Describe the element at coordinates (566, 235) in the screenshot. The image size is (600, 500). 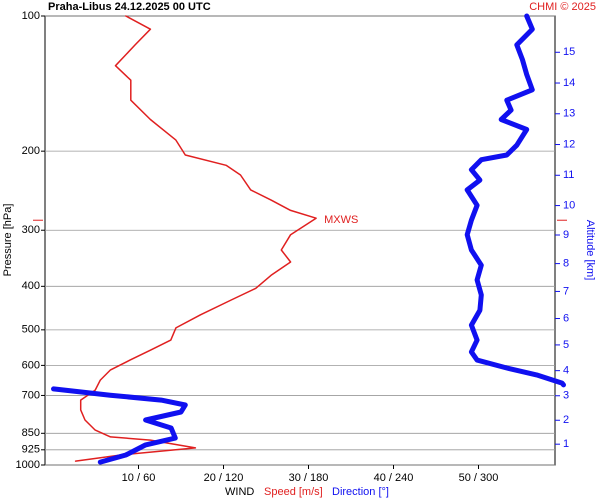
I see `y2-tick-label: 9` at that location.